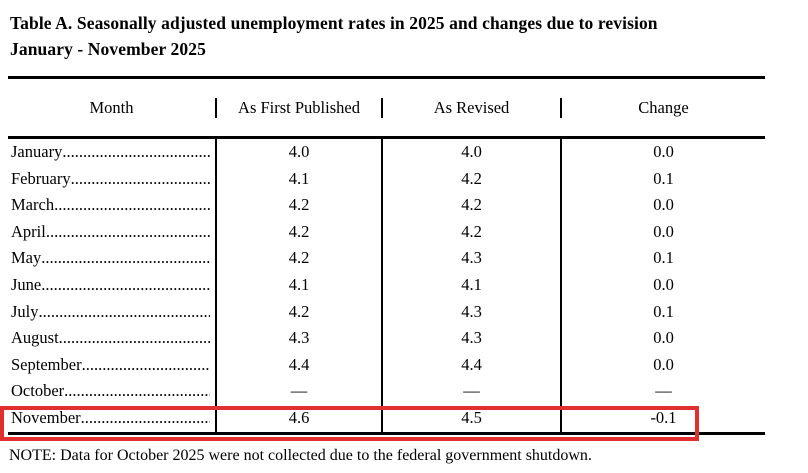 This screenshot has width=808, height=473. Describe the element at coordinates (37, 151) in the screenshot. I see `month-label: January` at that location.